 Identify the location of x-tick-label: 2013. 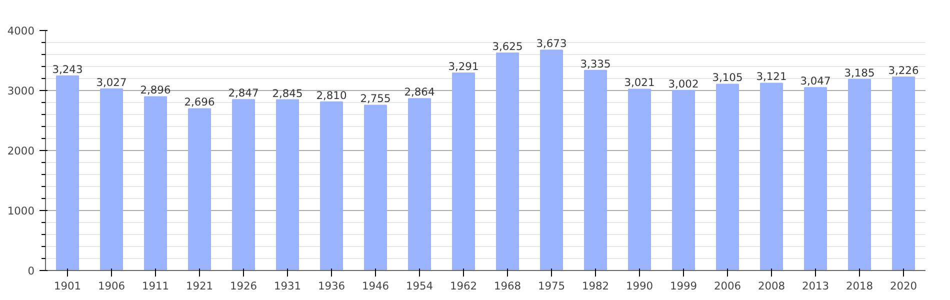
(816, 286).